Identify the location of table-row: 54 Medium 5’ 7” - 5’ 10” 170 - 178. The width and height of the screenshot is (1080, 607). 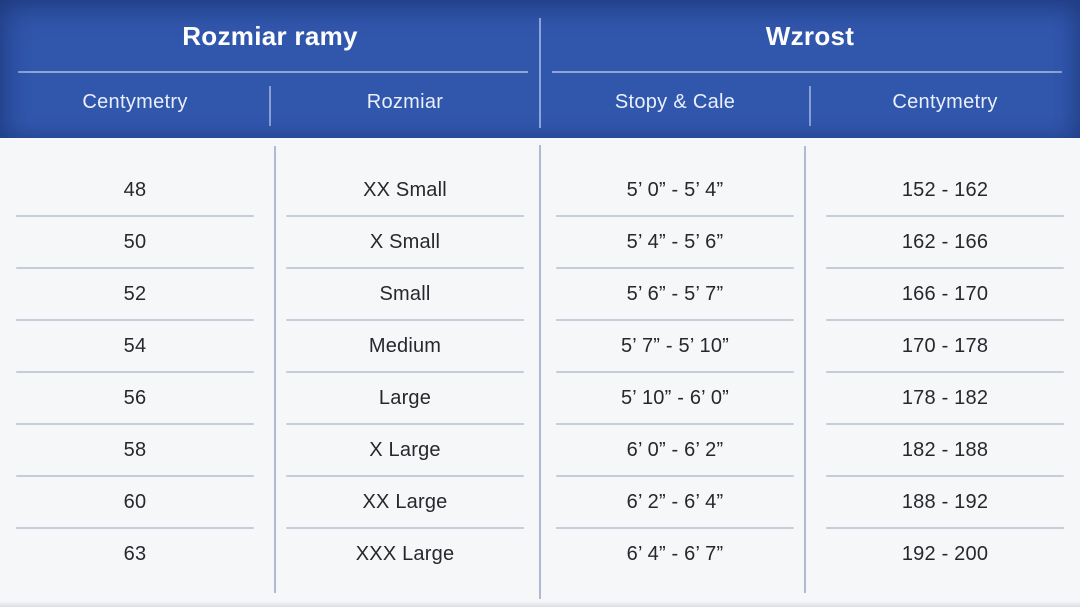
(540, 346).